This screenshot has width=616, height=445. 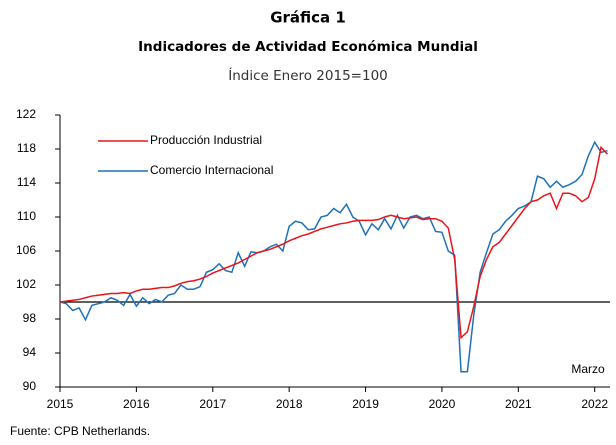 What do you see at coordinates (365, 404) in the screenshot?
I see `x-tick-label: 2019` at bounding box center [365, 404].